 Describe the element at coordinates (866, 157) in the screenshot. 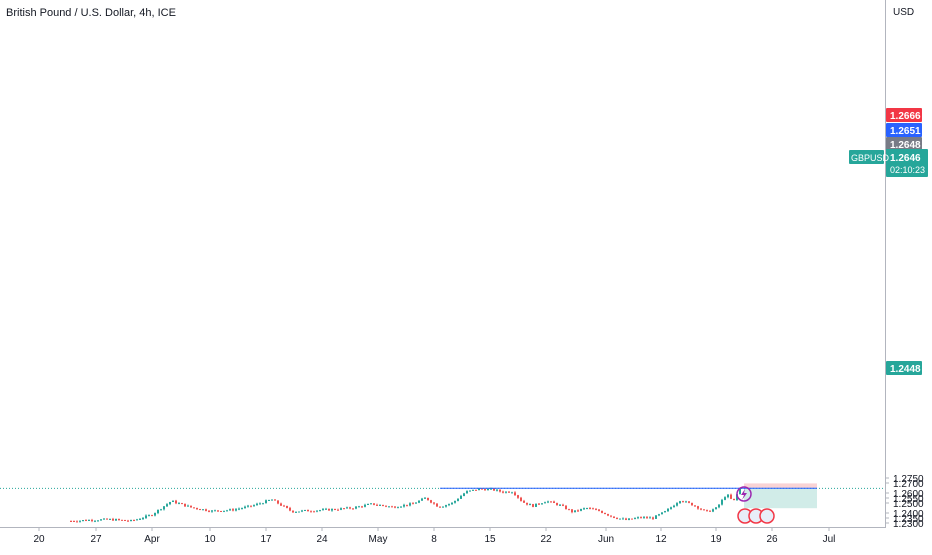

I see `symbol-tag` at that location.